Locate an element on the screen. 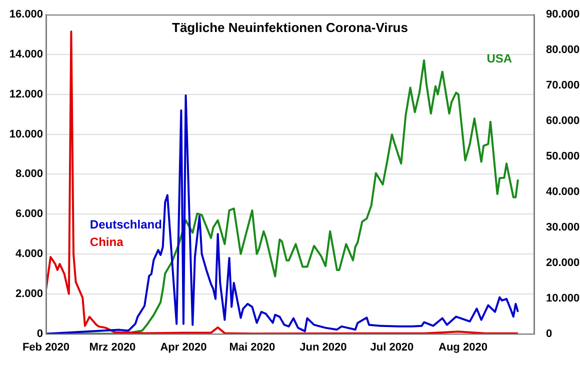 The height and width of the screenshot is (375, 580). x-tick-label: Jun 2020 is located at coordinates (323, 347).